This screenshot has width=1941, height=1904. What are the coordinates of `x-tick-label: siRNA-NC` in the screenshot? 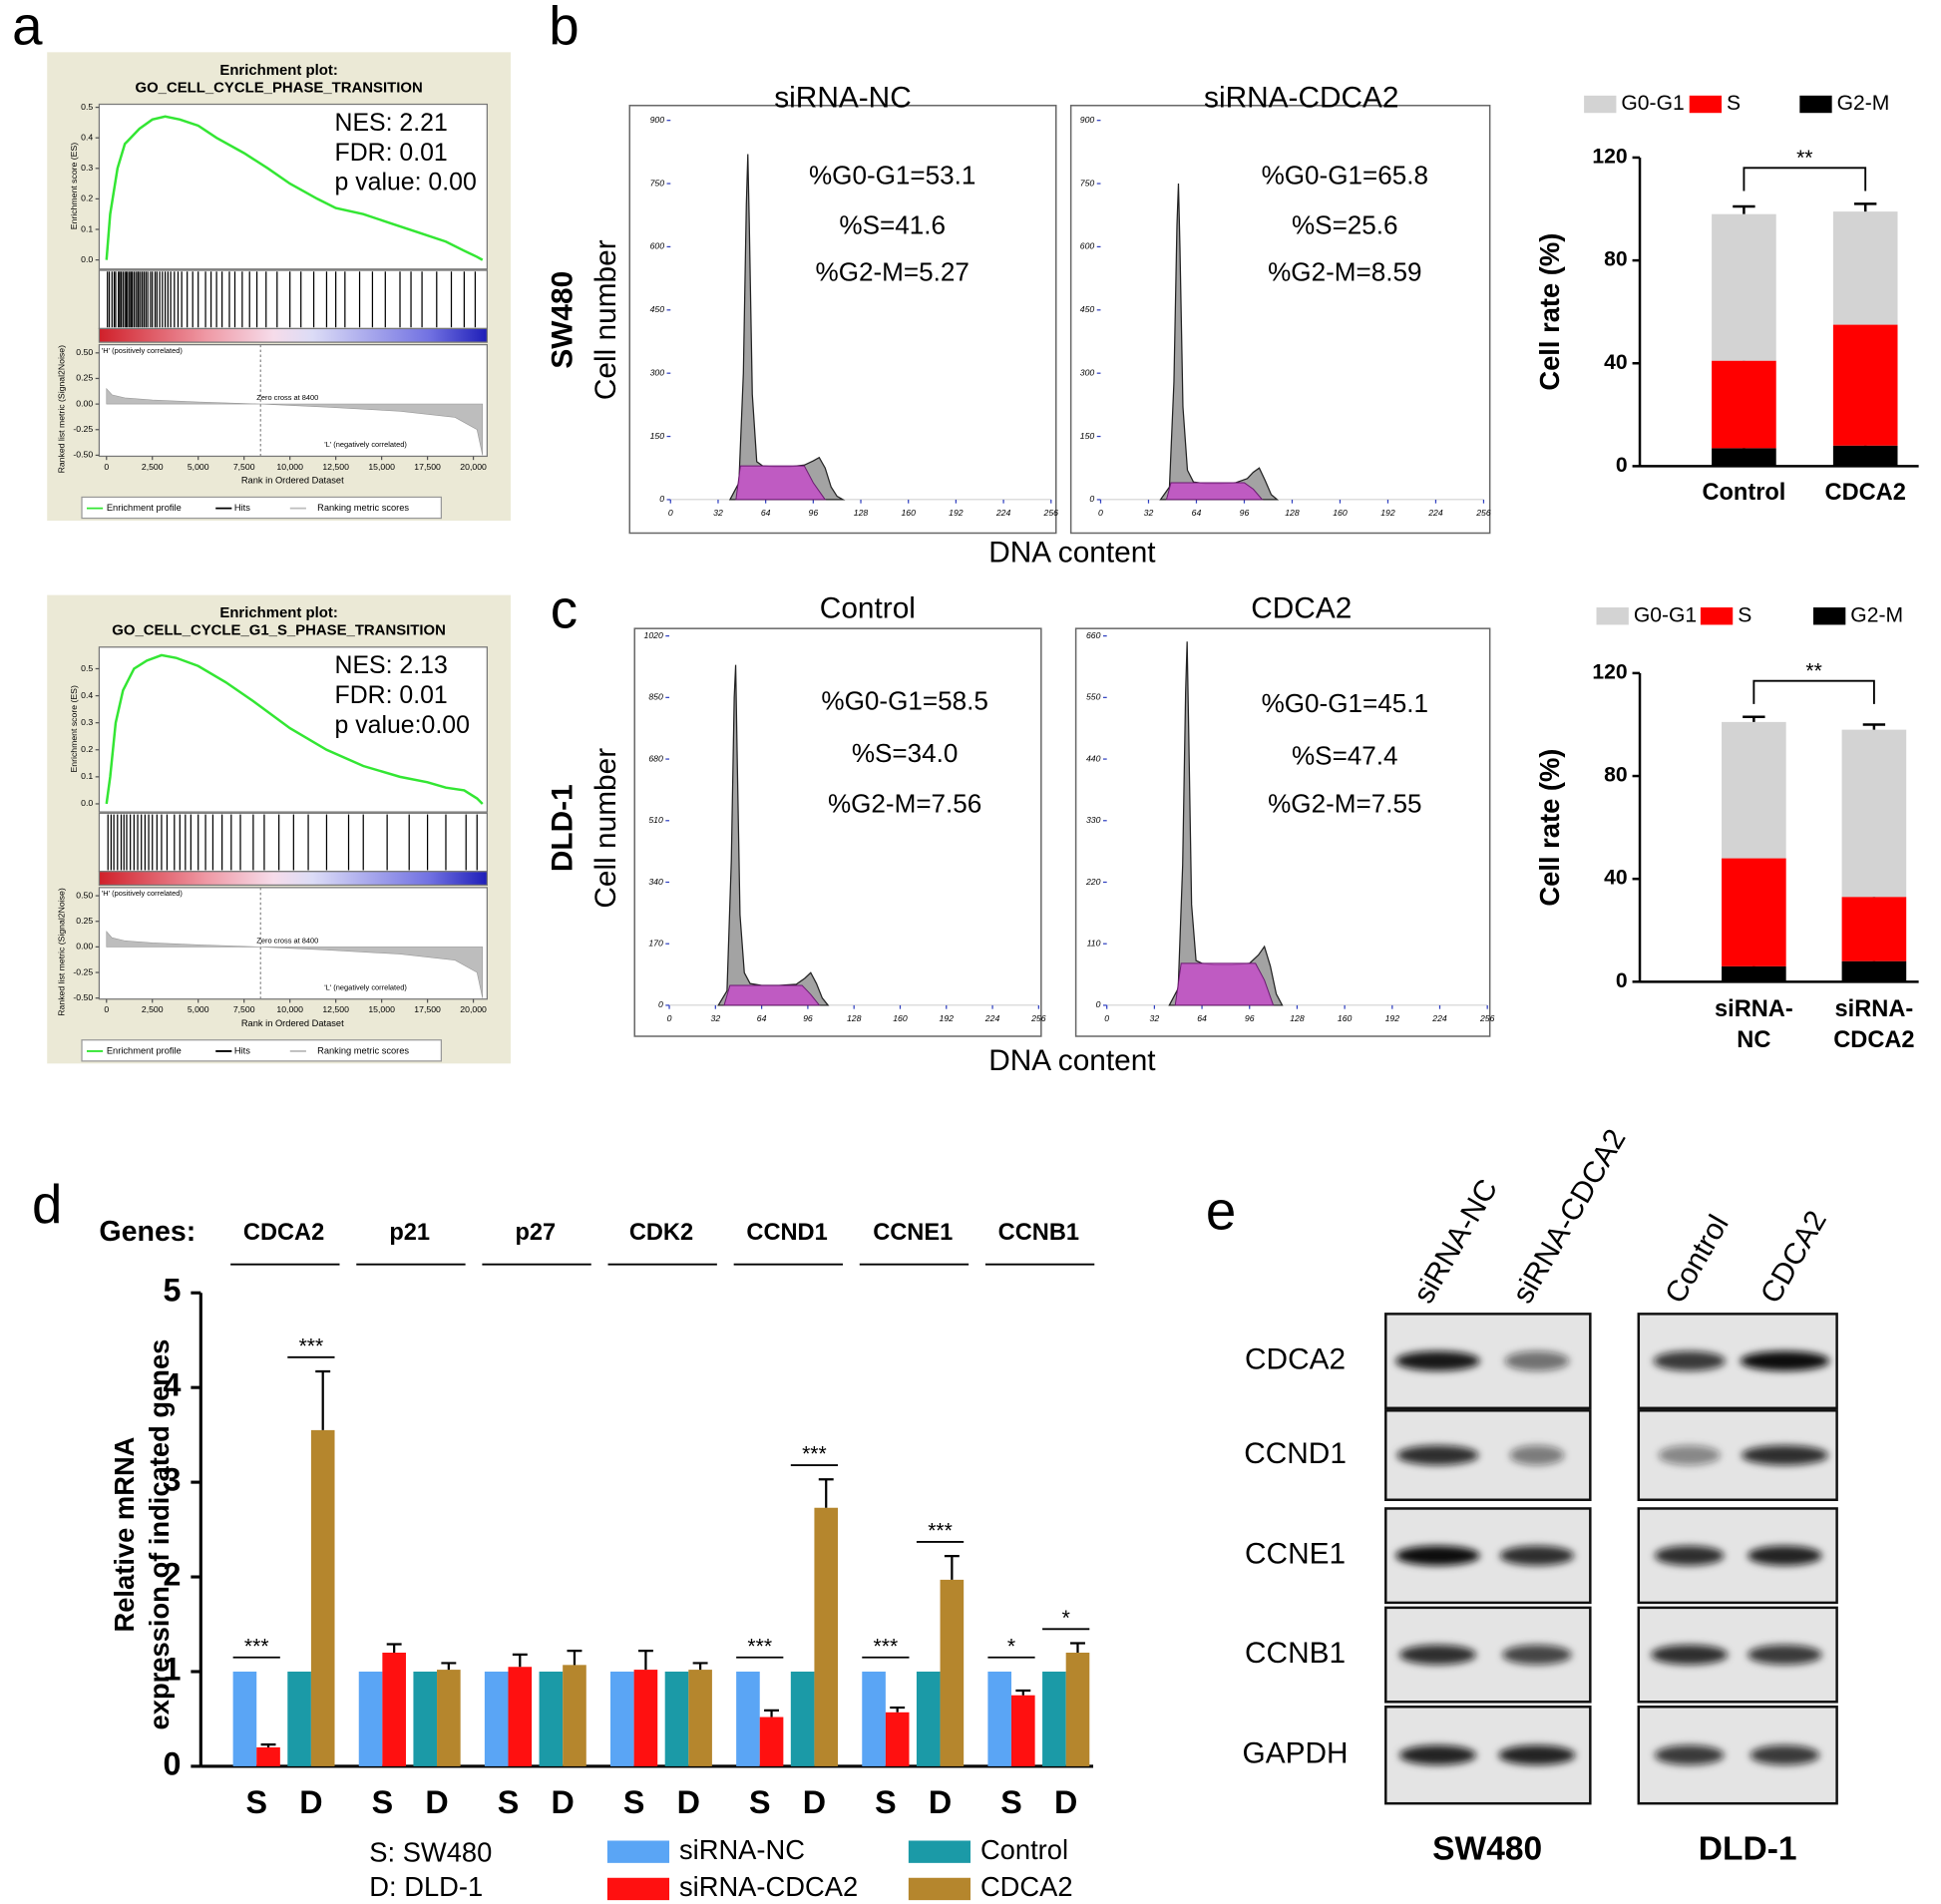 It's located at (1754, 1024).